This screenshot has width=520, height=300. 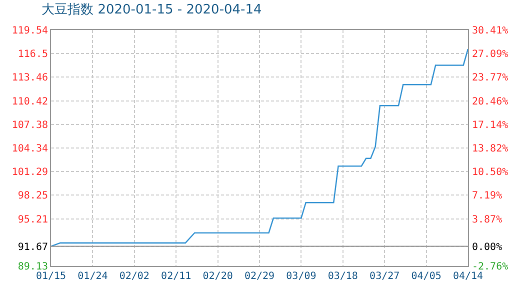 I want to click on x-tick-label: 04/14, so click(x=468, y=276).